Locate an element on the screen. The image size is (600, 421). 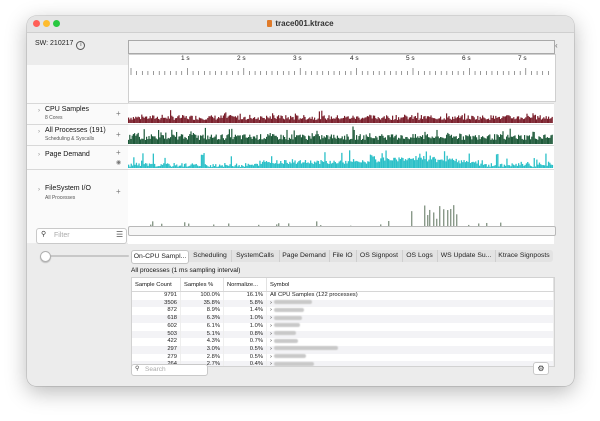
horizontal-scrollbar is located at coordinates (342, 231).